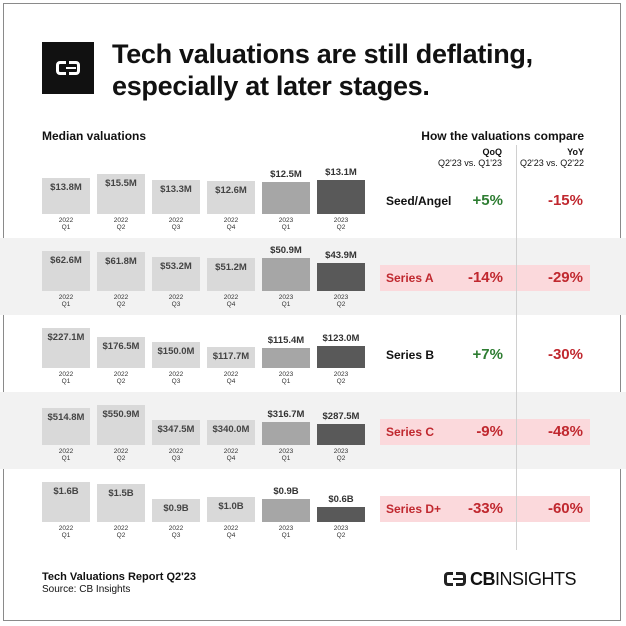 The width and height of the screenshot is (626, 626). Describe the element at coordinates (410, 278) in the screenshot. I see `stage-label: Series A` at that location.